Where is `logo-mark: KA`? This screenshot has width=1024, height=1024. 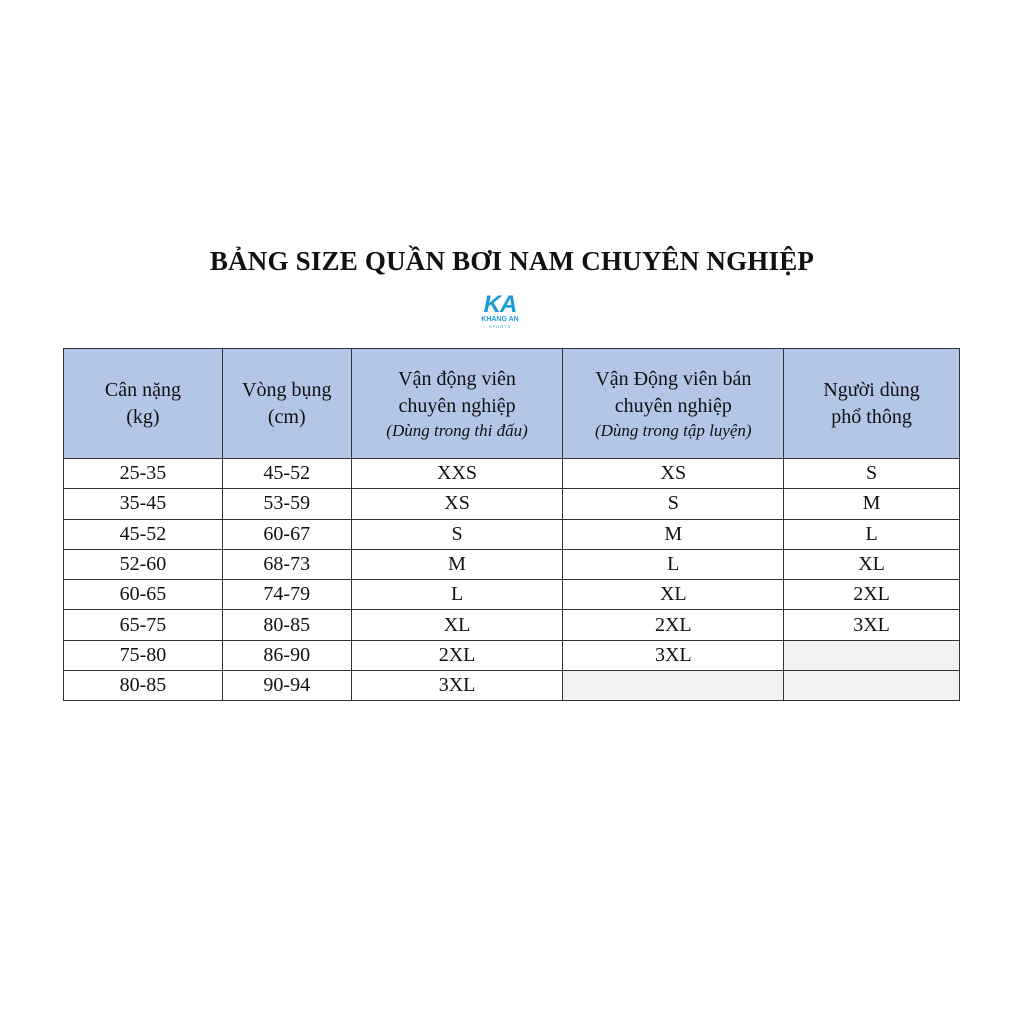 logo-mark: KA is located at coordinates (500, 304).